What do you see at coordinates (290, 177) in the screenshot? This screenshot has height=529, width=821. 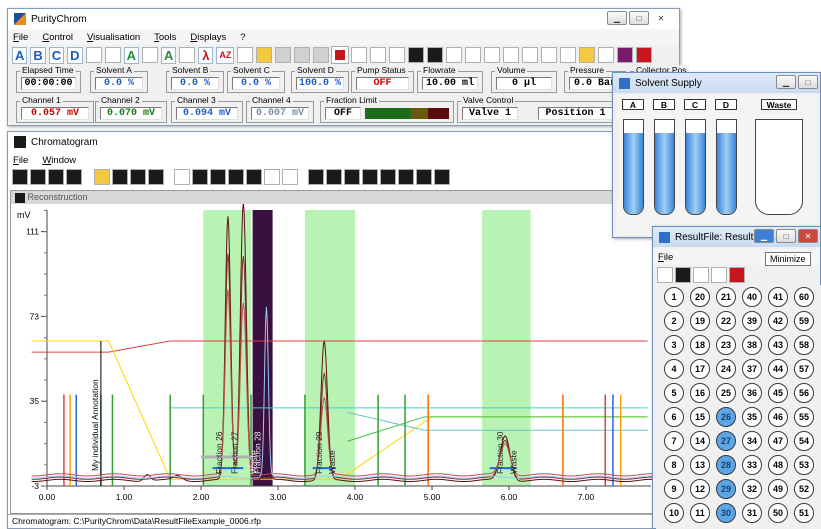 I see `chrom-print-icon` at bounding box center [290, 177].